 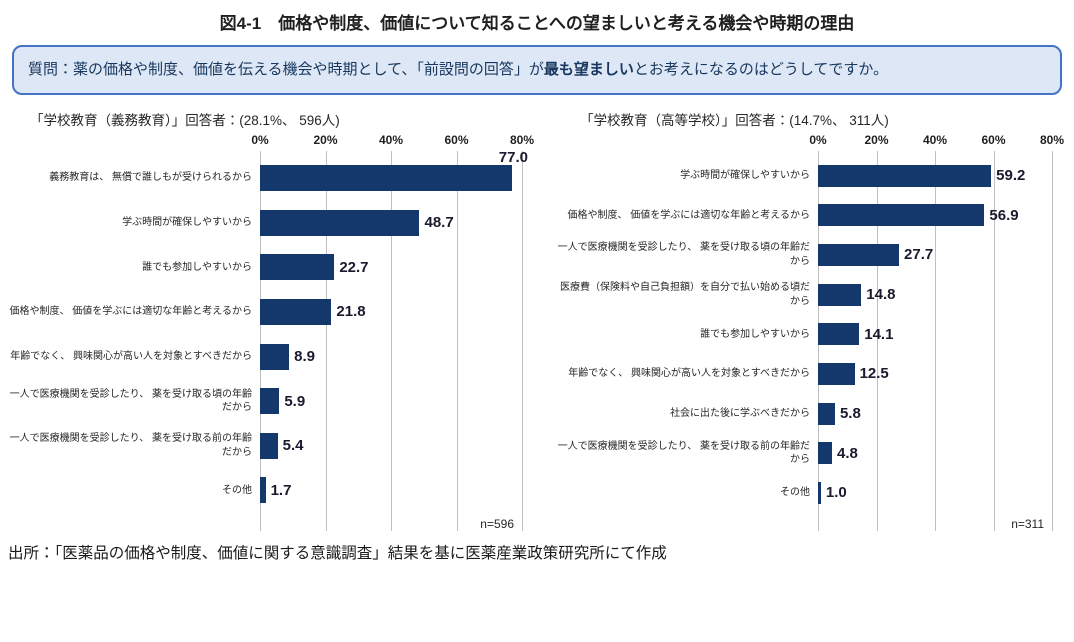 I want to click on bar-track: 27.7, so click(x=935, y=255).